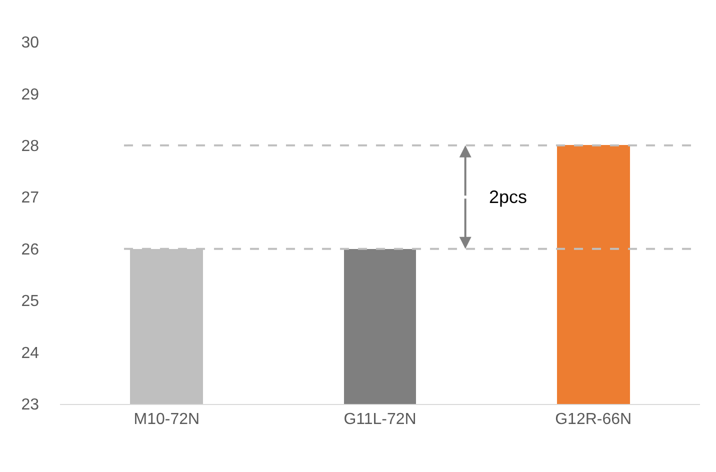 Image resolution: width=716 pixels, height=472 pixels. What do you see at coordinates (30, 249) in the screenshot?
I see `y-tick-label: 26` at bounding box center [30, 249].